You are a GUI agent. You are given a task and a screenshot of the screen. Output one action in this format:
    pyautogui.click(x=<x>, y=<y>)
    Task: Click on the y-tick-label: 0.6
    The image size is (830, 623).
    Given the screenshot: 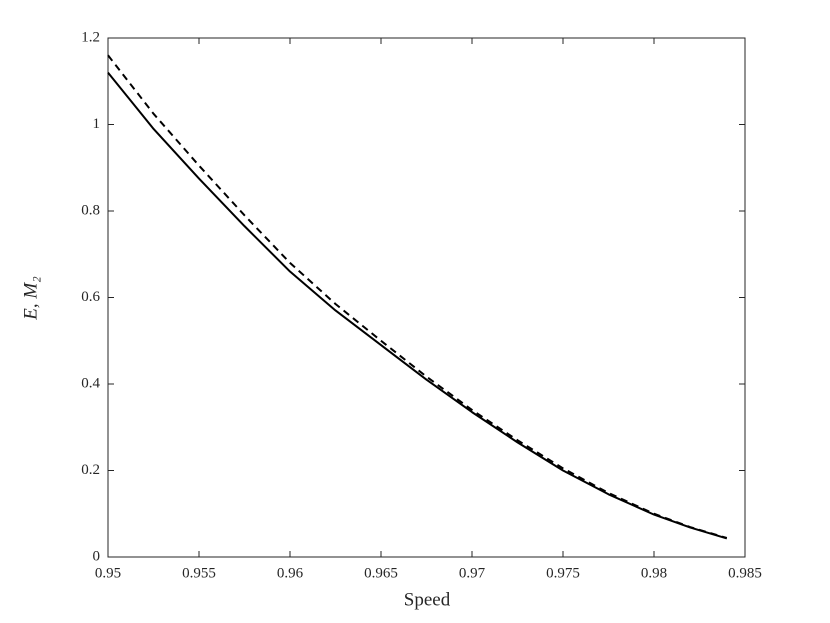 What is the action you would take?
    pyautogui.click(x=90, y=297)
    